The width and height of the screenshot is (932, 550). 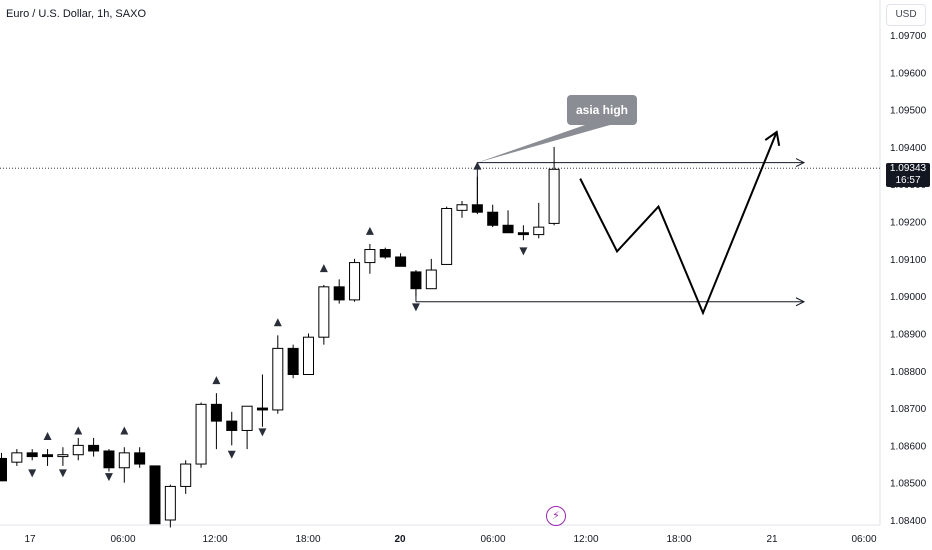 What do you see at coordinates (800, 302) in the screenshot?
I see `support-line-arrow` at bounding box center [800, 302].